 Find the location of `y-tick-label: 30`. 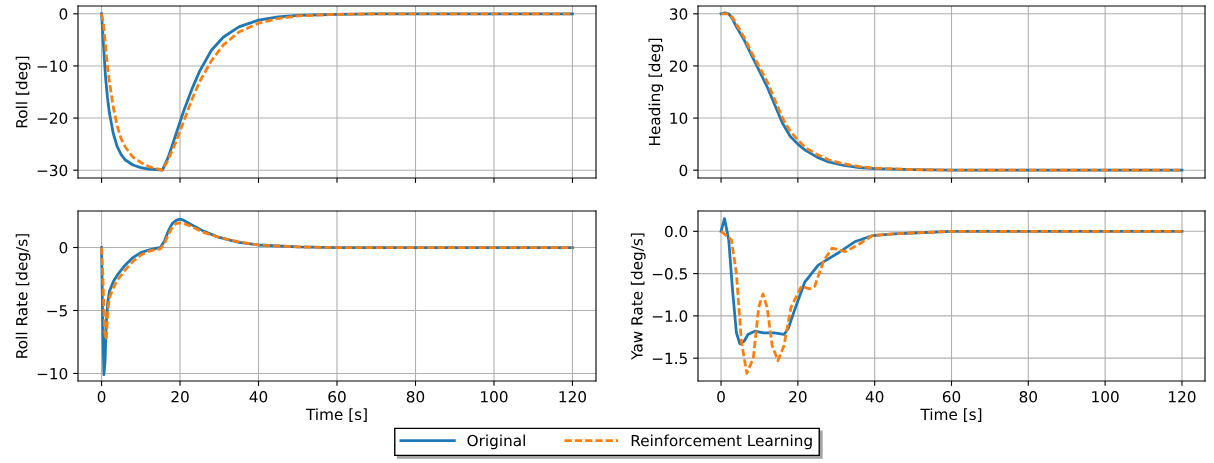

y-tick-label: 30 is located at coordinates (679, 14).